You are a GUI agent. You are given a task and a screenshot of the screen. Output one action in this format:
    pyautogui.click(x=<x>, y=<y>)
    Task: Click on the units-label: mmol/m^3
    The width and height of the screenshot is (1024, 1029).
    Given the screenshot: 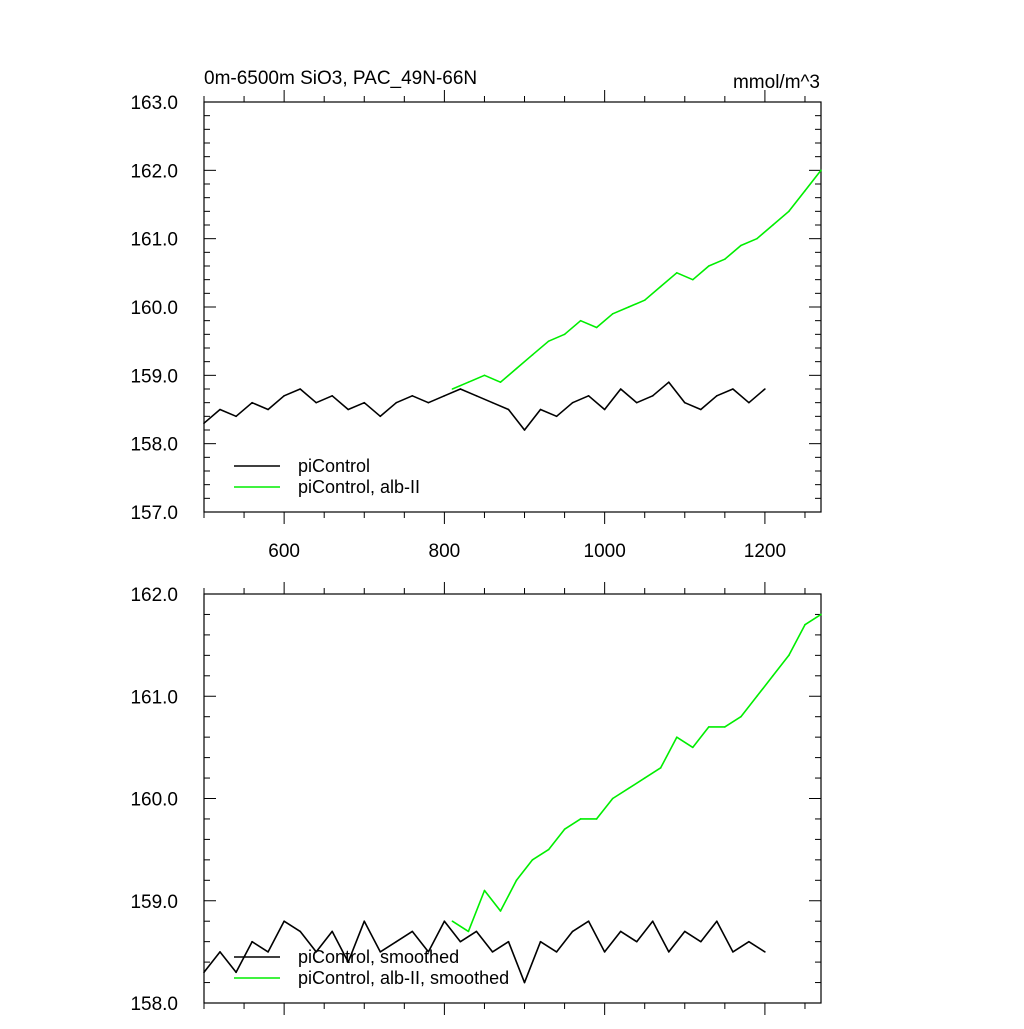 What is the action you would take?
    pyautogui.click(x=776, y=82)
    